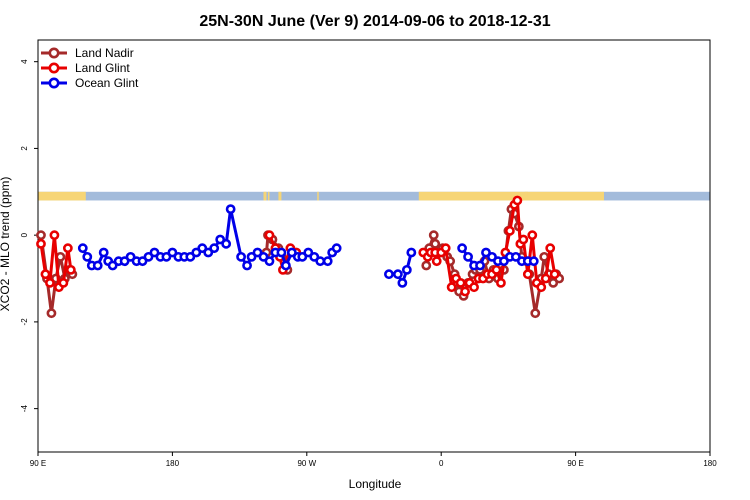 This screenshot has width=750, height=500. Describe the element at coordinates (54, 83) in the screenshot. I see `legend-marker-ocean-glint` at that location.